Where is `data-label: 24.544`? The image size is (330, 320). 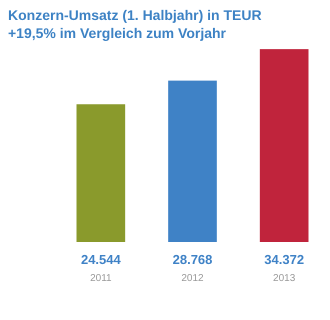
data-label: 24.544 is located at coordinates (101, 260).